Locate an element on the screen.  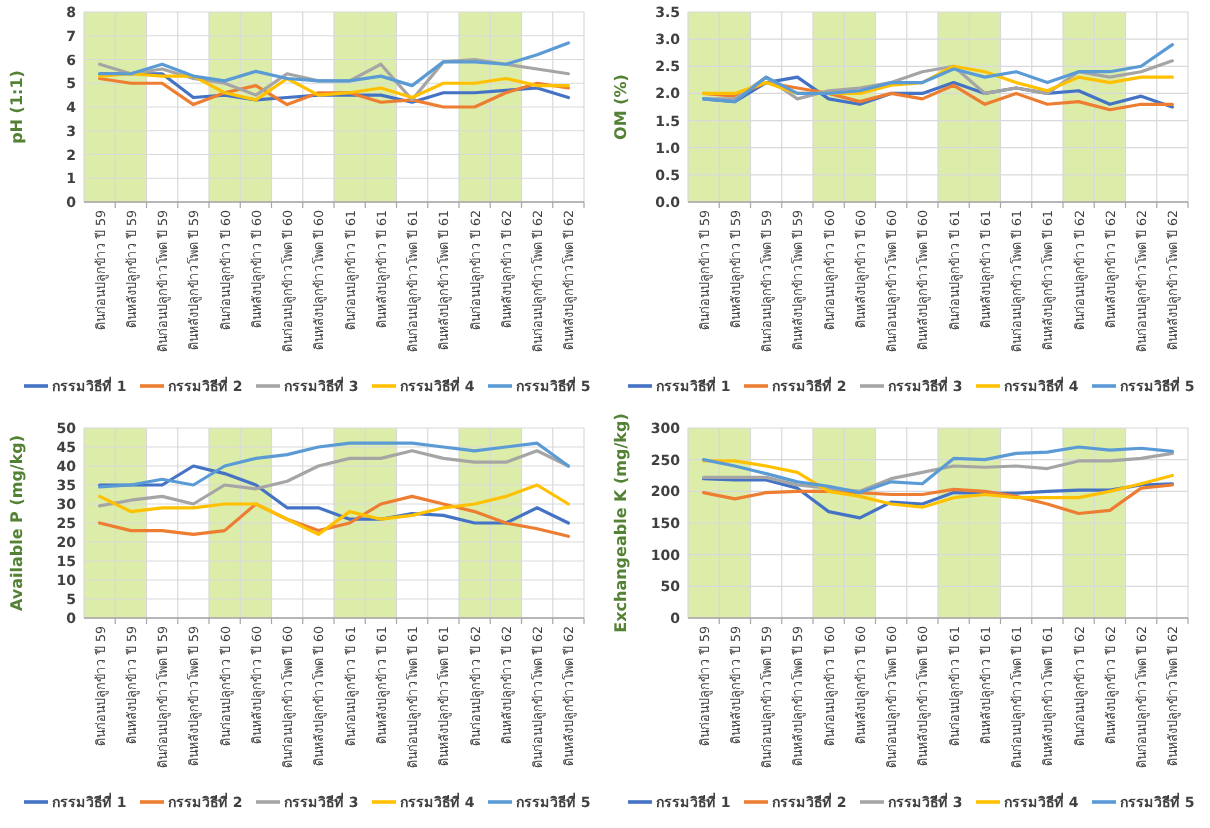
y-axis-title: Exchangeable K (mg/kg) is located at coordinates (621, 523).